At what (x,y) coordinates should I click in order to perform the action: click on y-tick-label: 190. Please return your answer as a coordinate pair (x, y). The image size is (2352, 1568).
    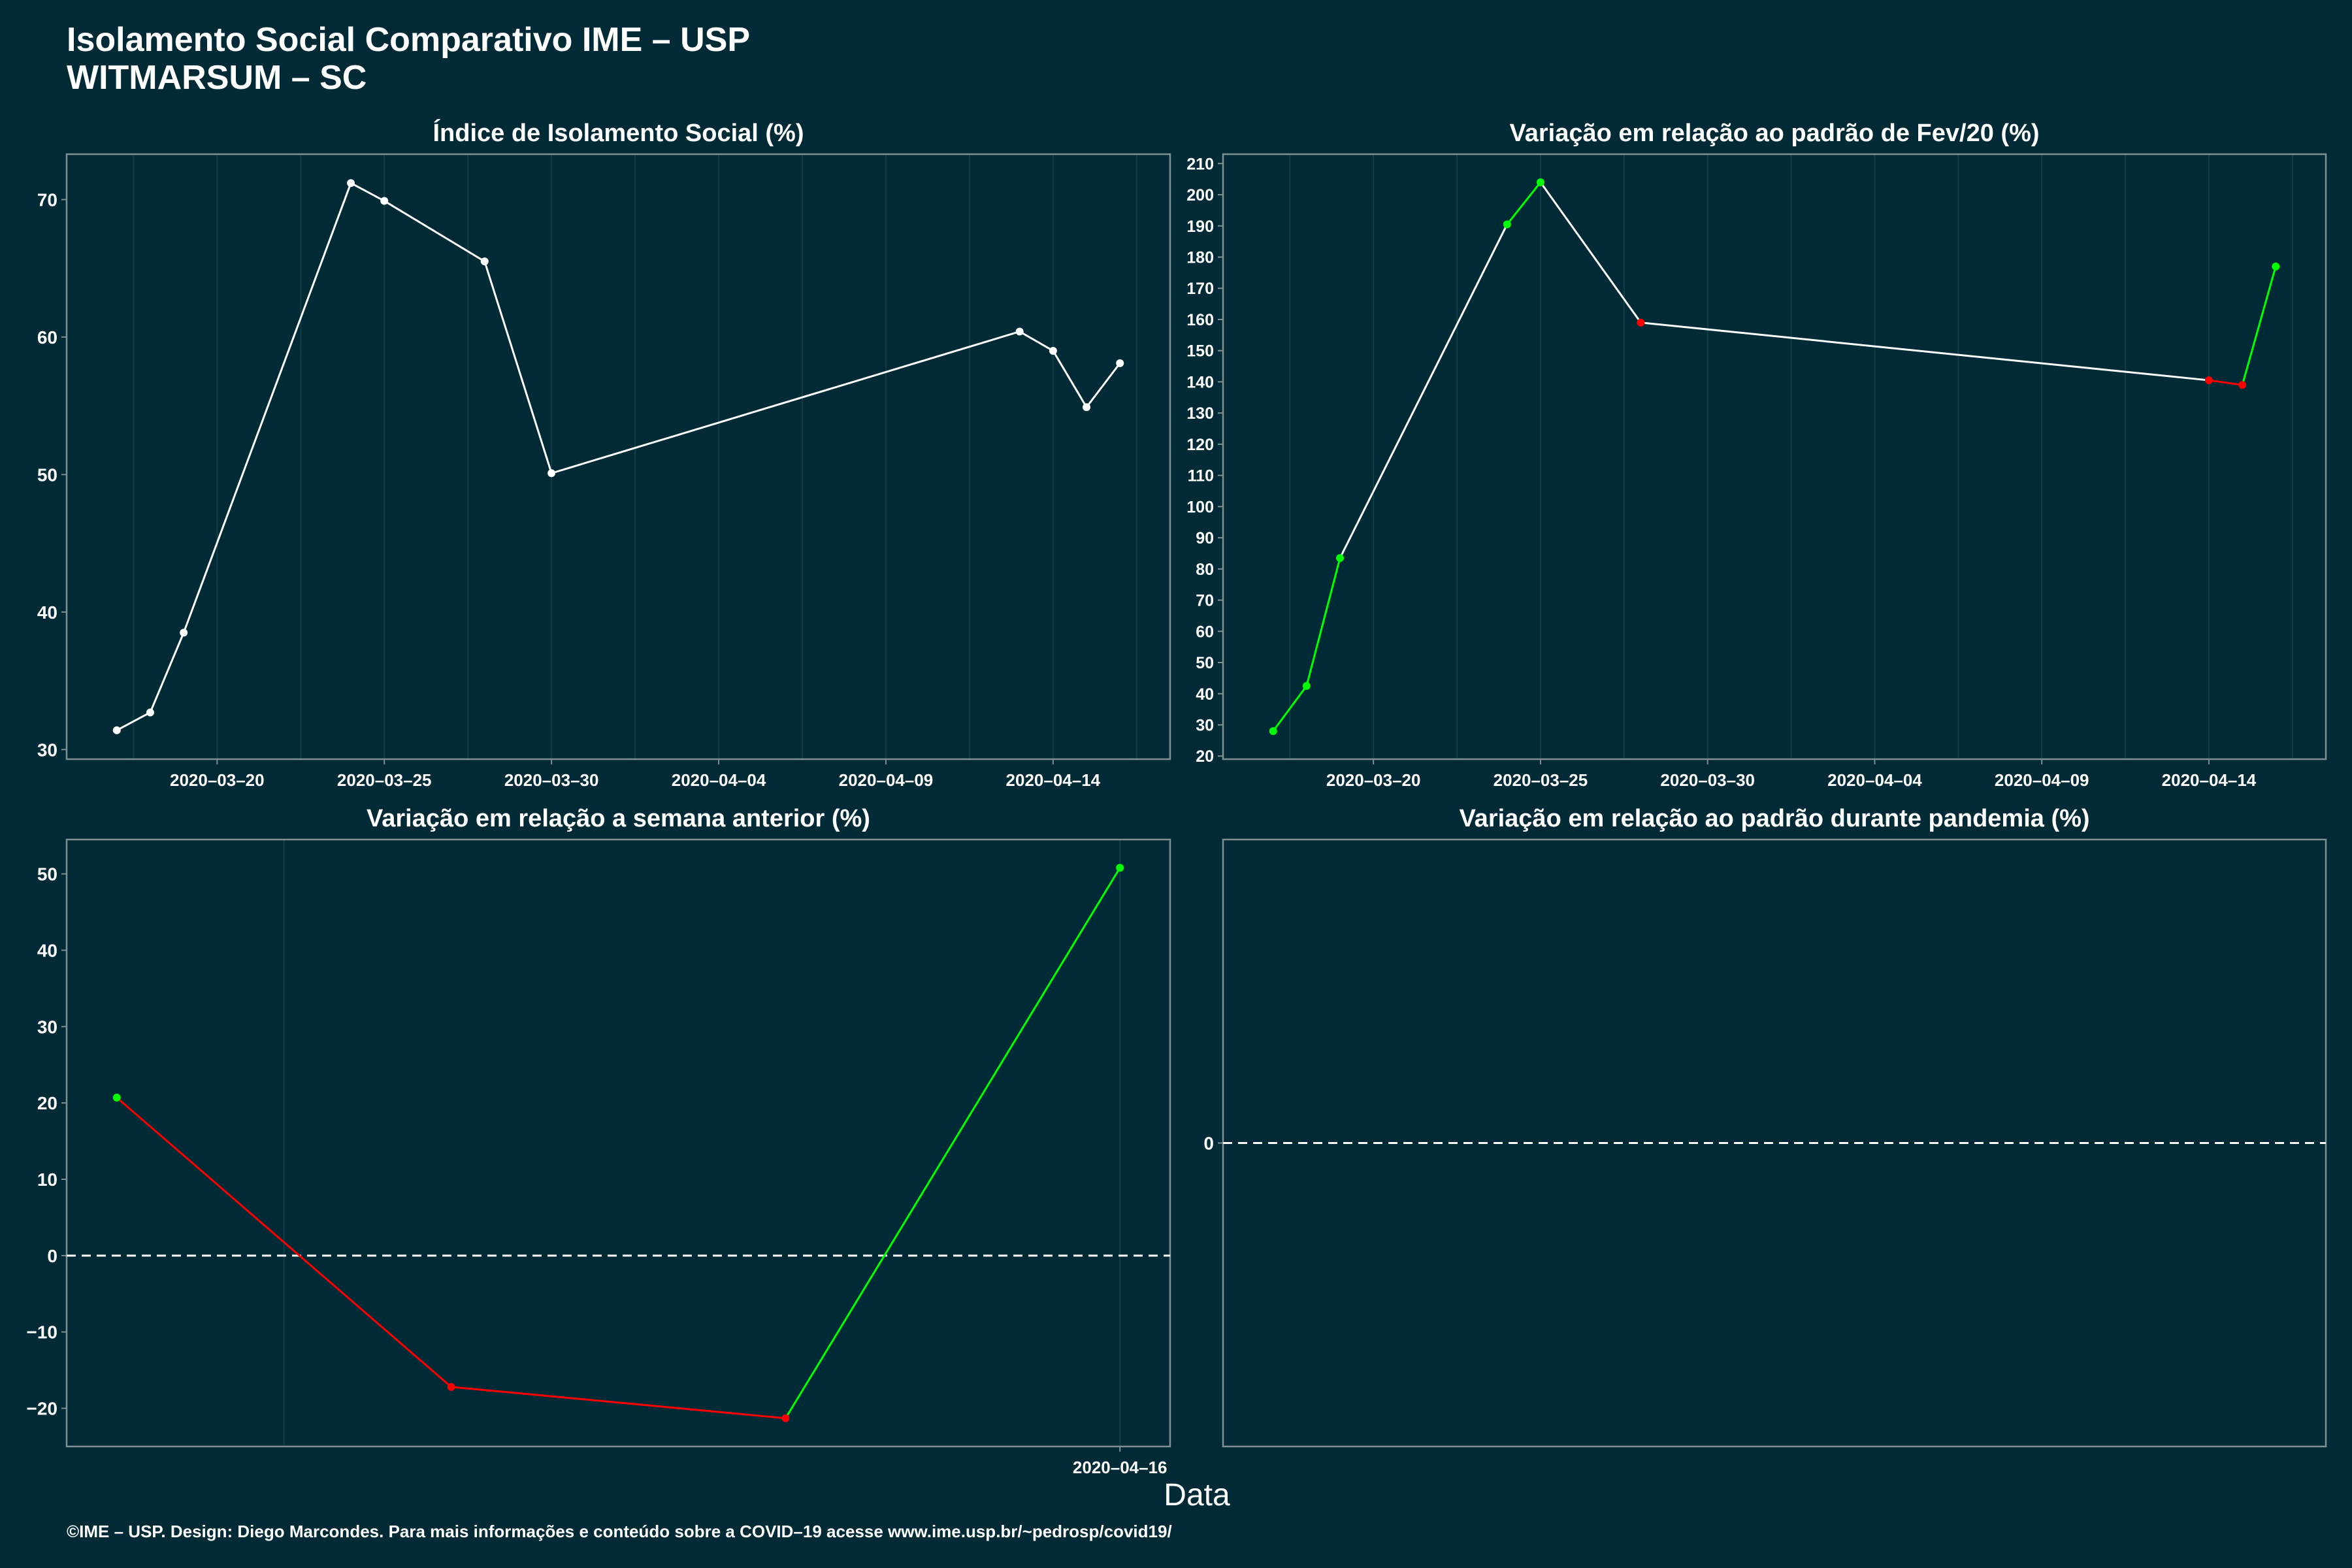
    Looking at the image, I should click on (1200, 227).